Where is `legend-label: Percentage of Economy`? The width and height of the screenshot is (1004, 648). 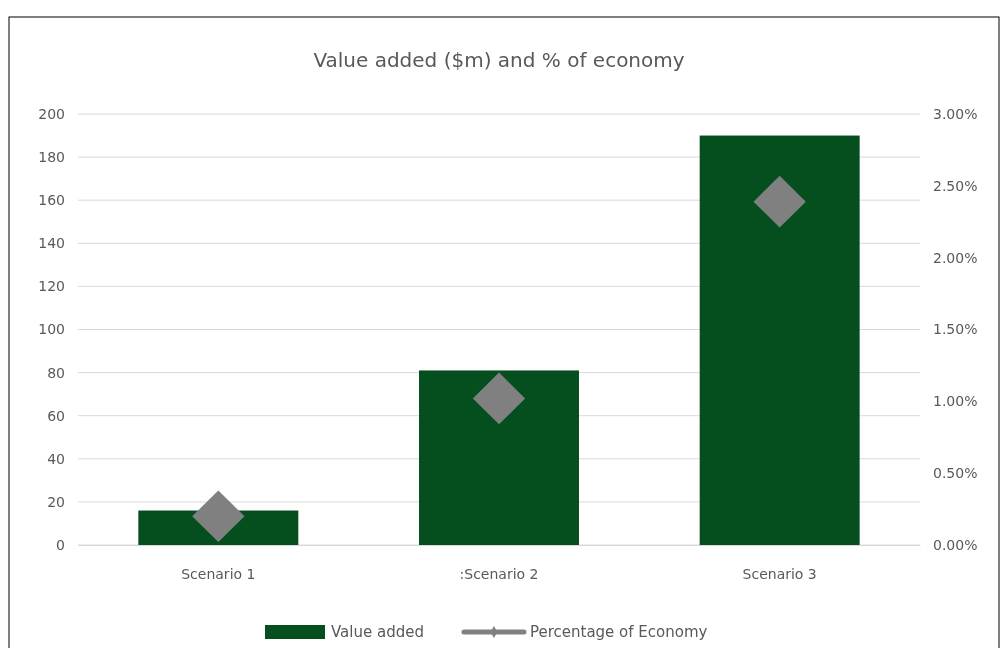 legend-label: Percentage of Economy is located at coordinates (618, 632).